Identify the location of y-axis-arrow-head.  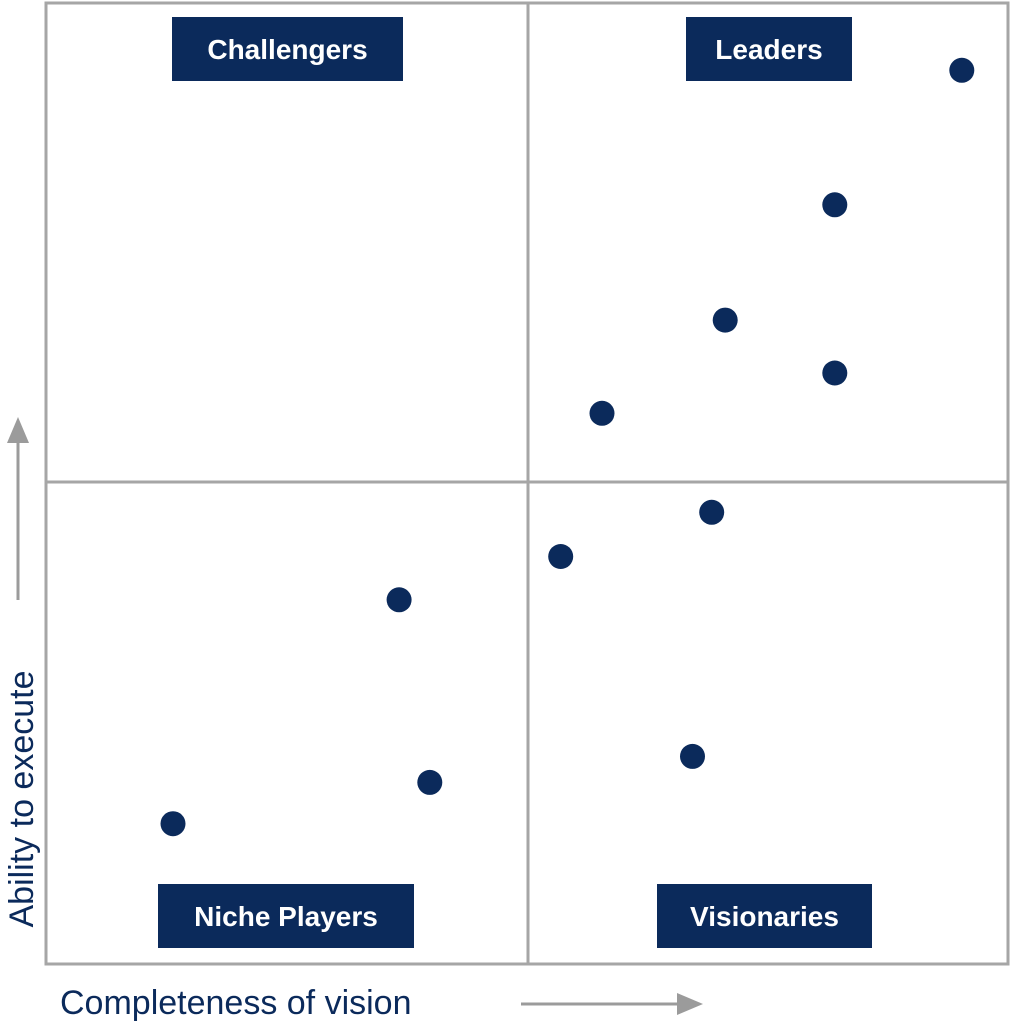
(18, 430).